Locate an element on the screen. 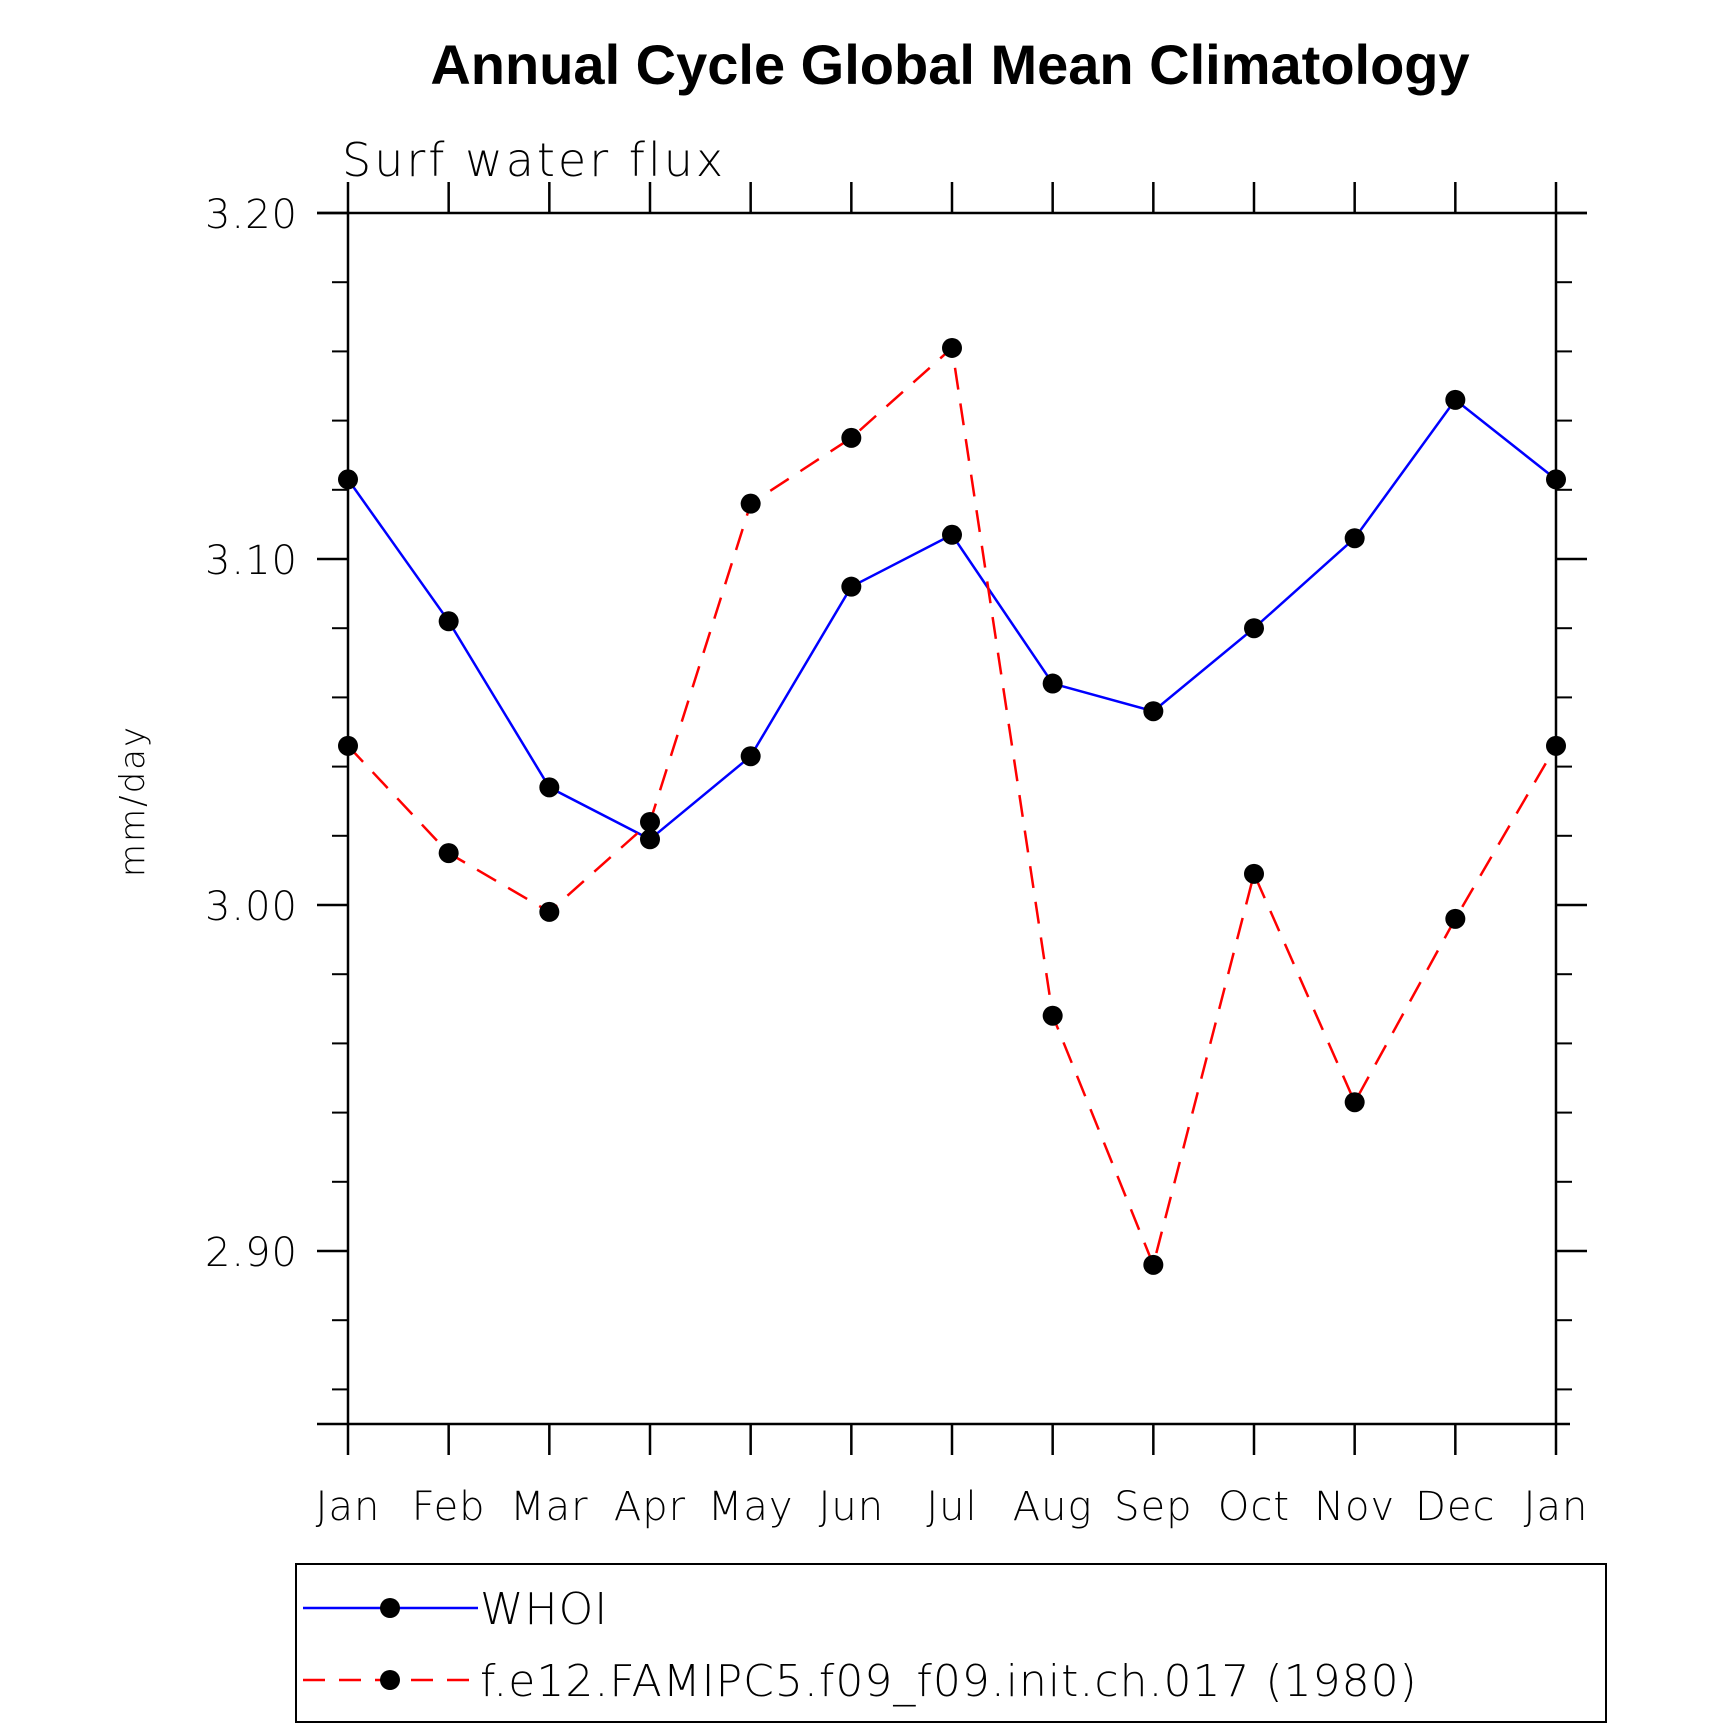  chart-title: Annual Cycle Global Mean Climatology is located at coordinates (949, 64).